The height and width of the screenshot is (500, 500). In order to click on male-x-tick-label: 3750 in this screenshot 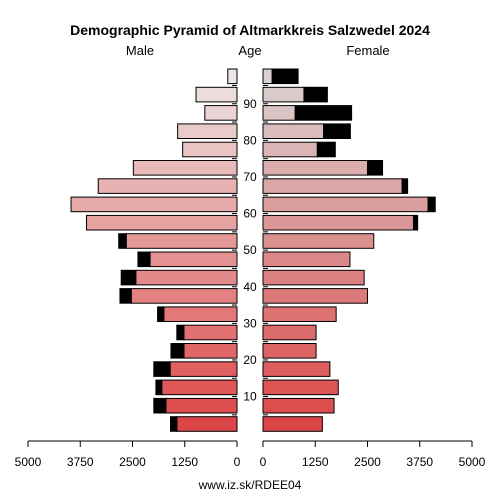, I will do `click(80, 462)`.